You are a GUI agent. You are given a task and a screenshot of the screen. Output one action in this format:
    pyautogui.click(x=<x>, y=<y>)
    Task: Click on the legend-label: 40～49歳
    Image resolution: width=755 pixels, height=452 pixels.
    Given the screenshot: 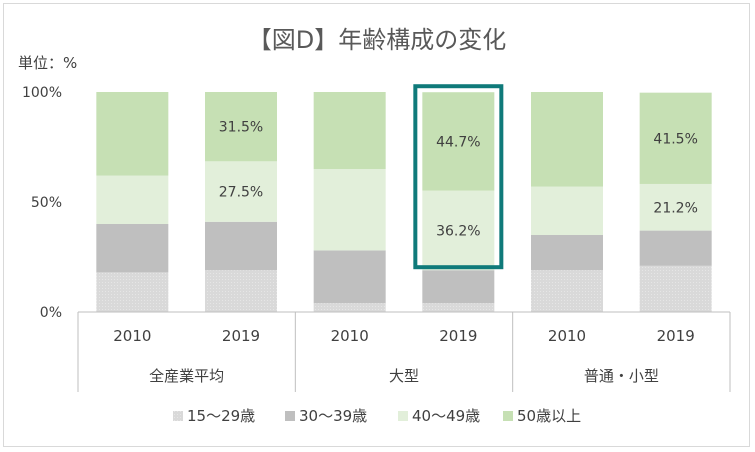 What is the action you would take?
    pyautogui.click(x=446, y=416)
    